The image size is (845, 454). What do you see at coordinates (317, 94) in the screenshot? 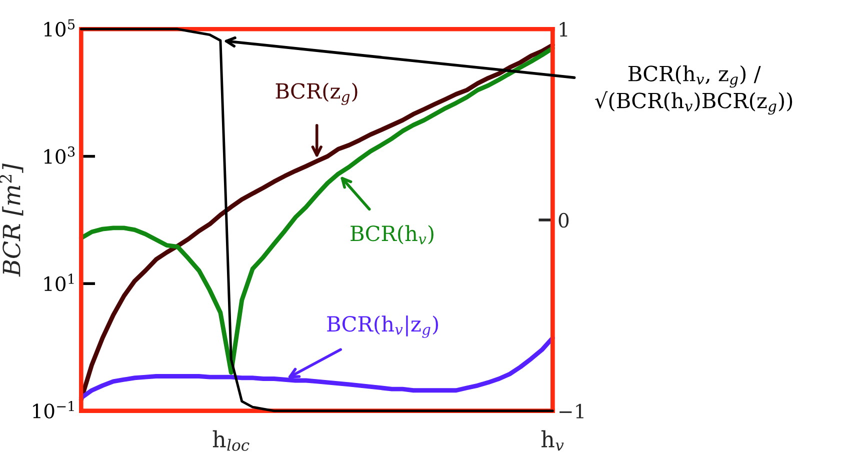
I see `series-label: BCR(z$_{g}$)` at bounding box center [317, 94].